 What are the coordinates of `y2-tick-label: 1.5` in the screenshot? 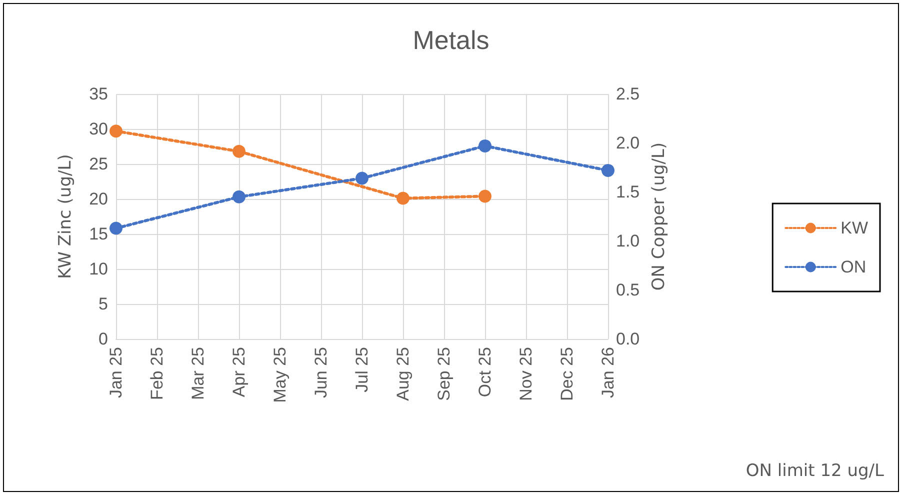 It's located at (628, 192).